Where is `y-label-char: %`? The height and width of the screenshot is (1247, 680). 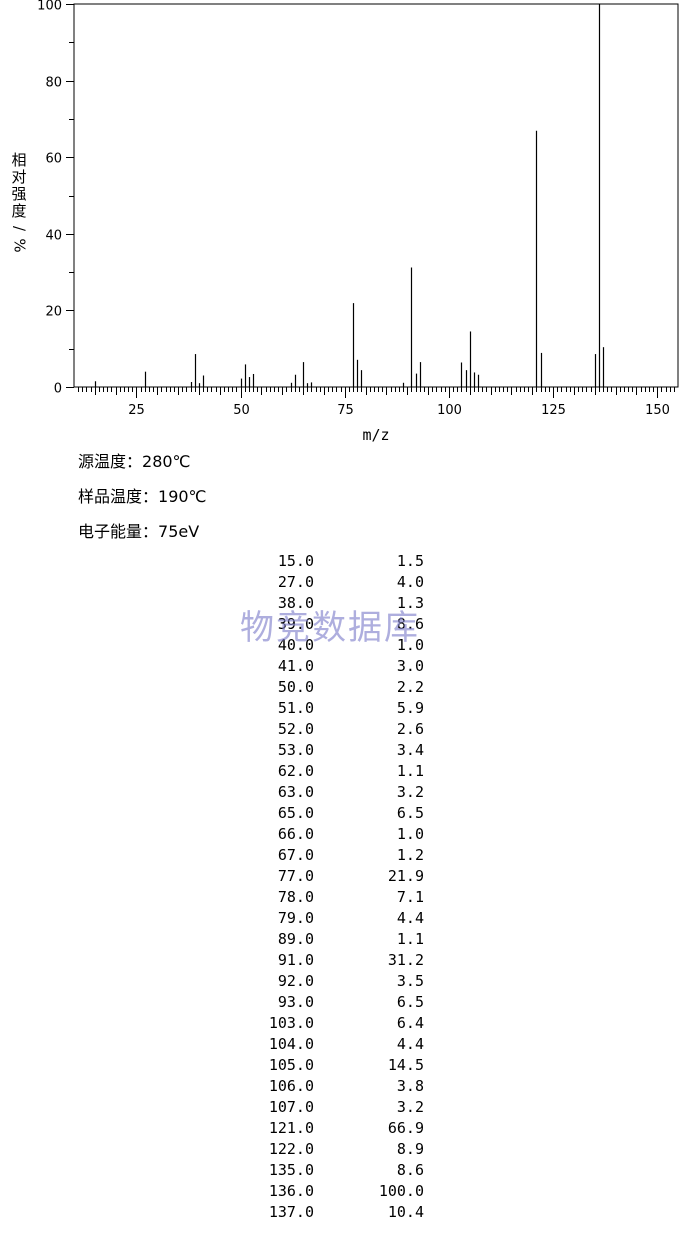
y-label-char: % is located at coordinates (19, 245).